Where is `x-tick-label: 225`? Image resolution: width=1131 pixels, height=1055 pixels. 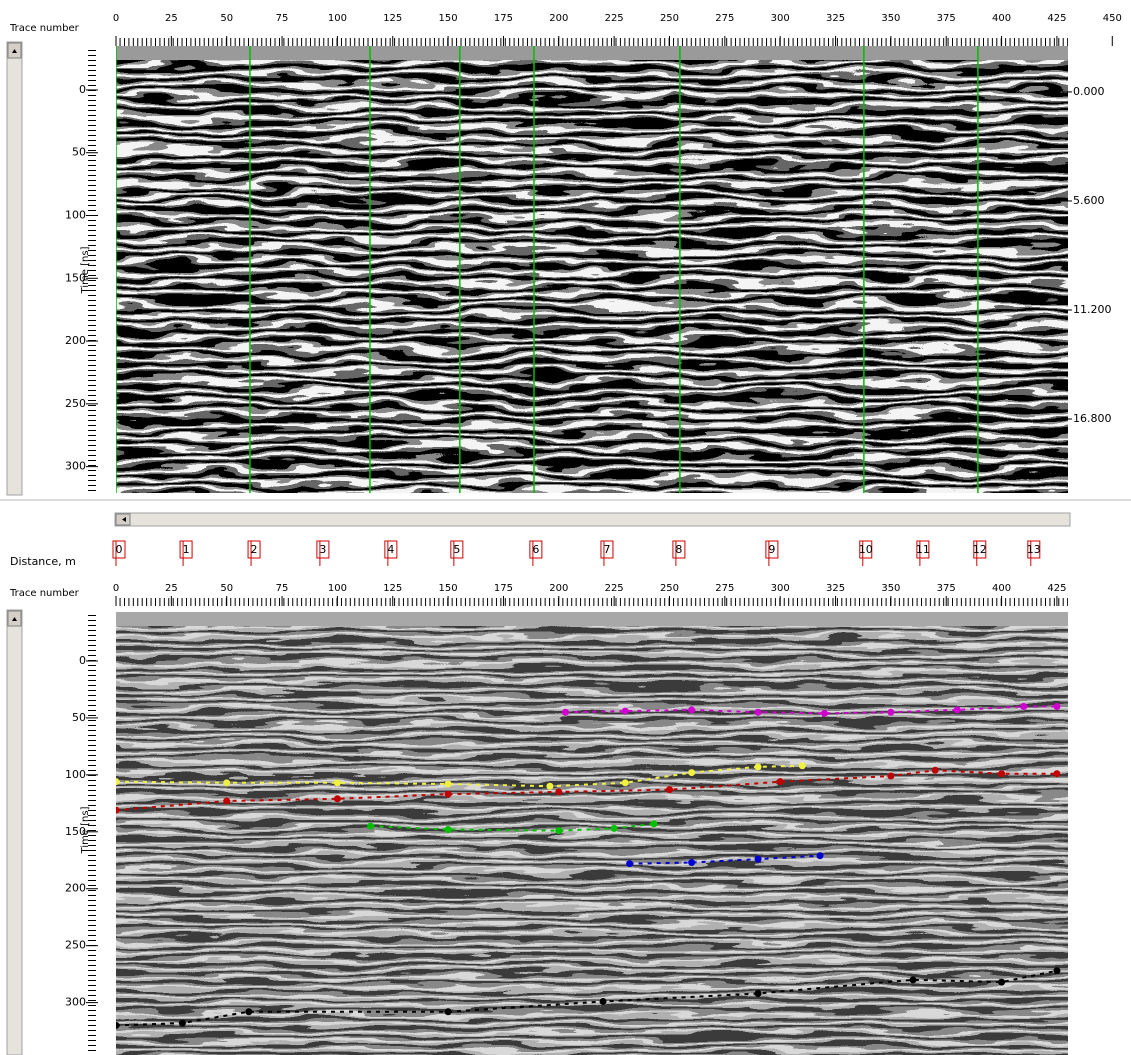
x-tick-label: 225 is located at coordinates (614, 18).